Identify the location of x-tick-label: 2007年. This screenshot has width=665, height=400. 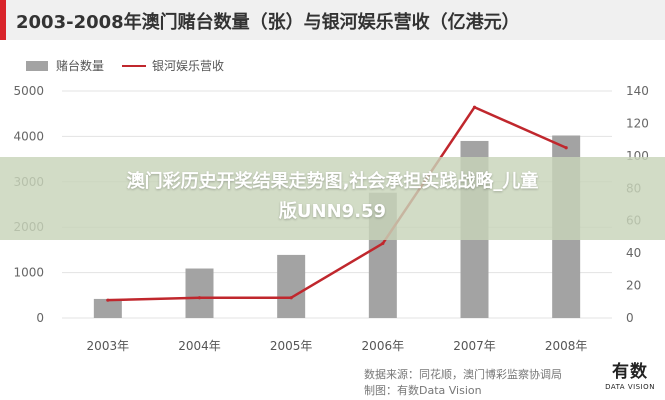
(474, 346).